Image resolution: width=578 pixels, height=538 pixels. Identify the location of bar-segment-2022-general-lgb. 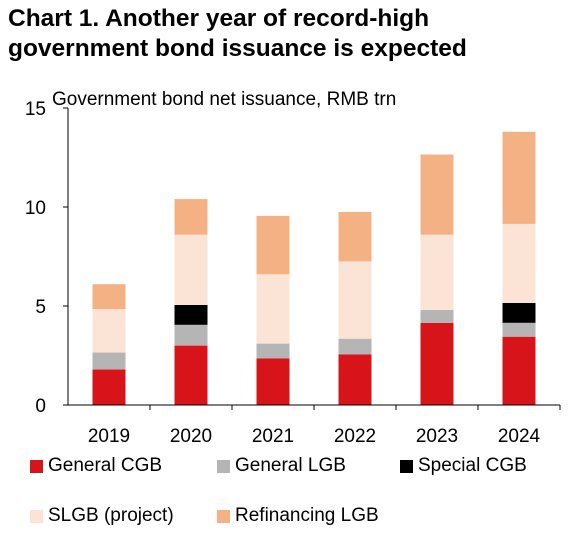
(355, 346).